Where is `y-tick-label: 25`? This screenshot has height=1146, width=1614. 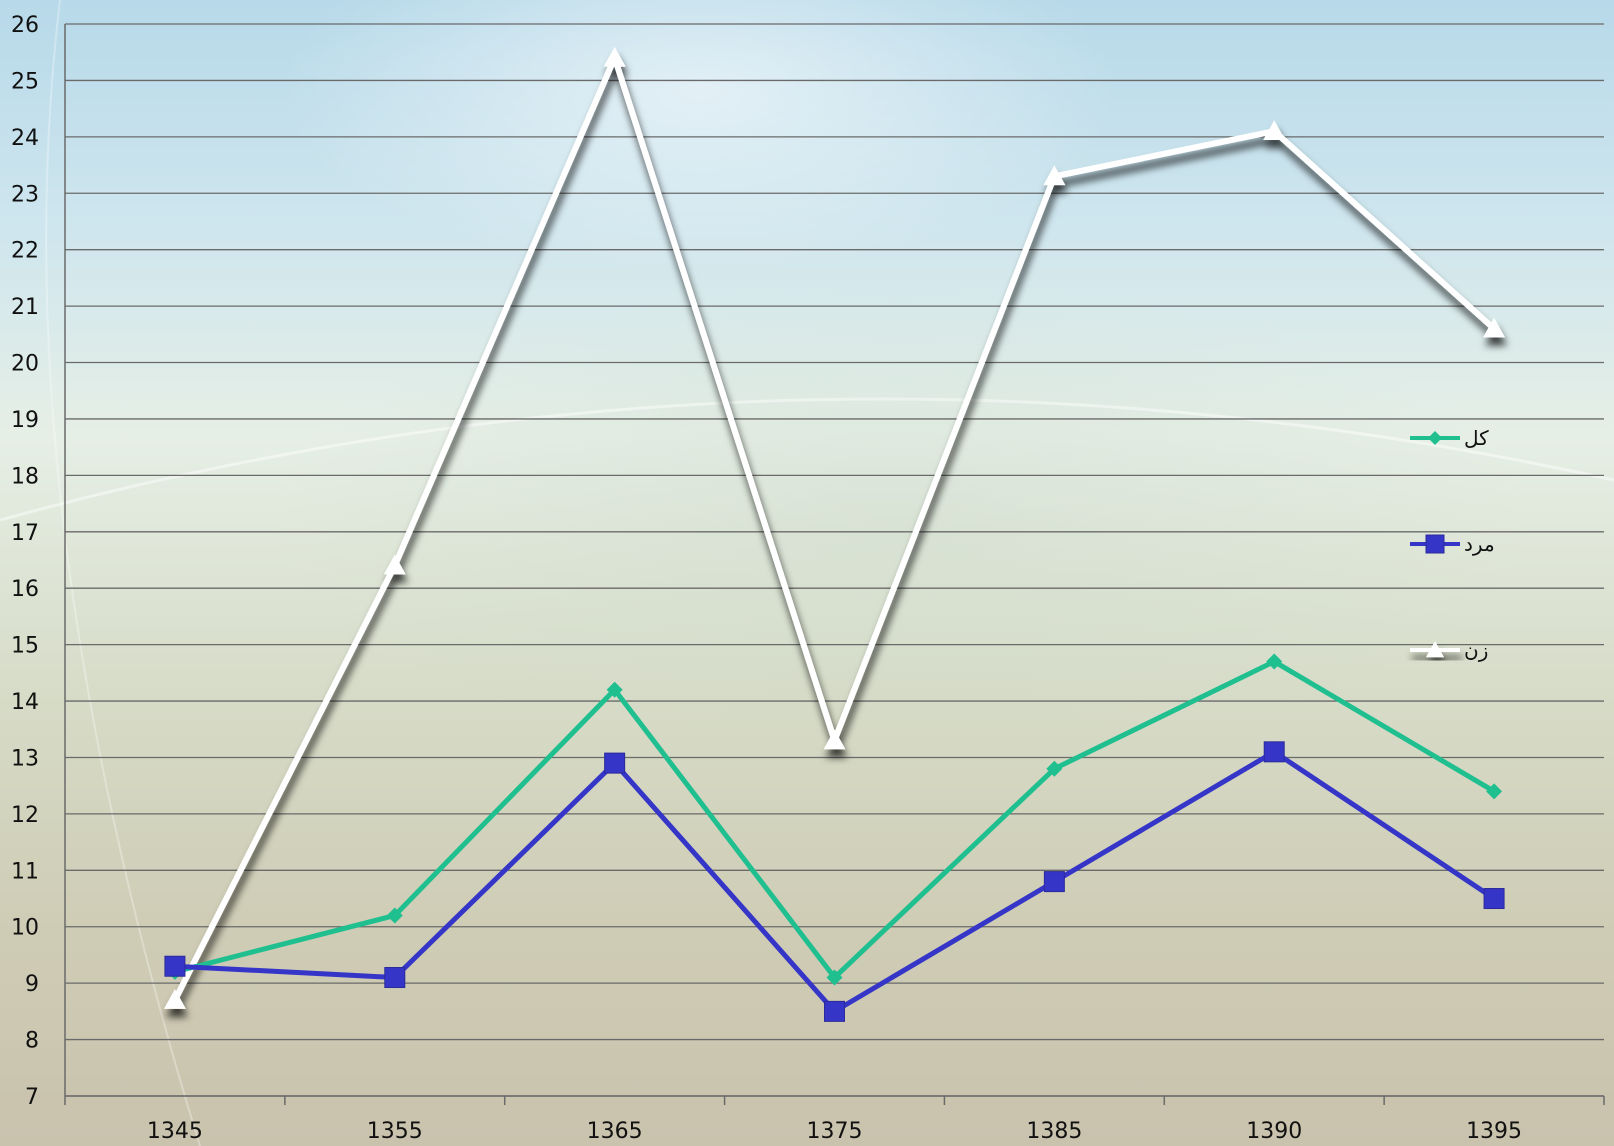
y-tick-label: 25 is located at coordinates (25, 81).